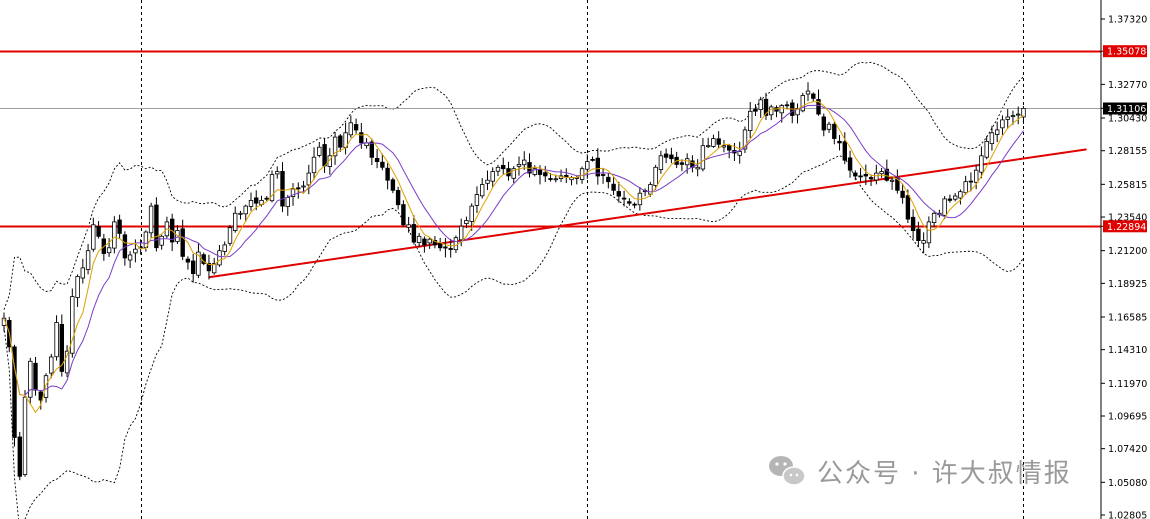 The width and height of the screenshot is (1150, 519). Describe the element at coordinates (1125, 139) in the screenshot. I see `price-axis-highlight-labels: 1.35078 1.22894 1.31106` at that location.